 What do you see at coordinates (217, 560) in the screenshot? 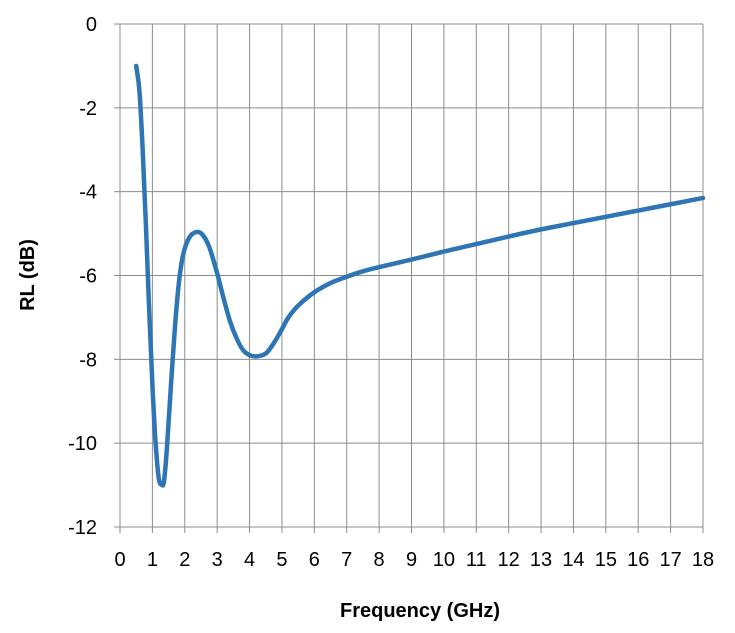
I see `x-tick-label: 3` at bounding box center [217, 560].